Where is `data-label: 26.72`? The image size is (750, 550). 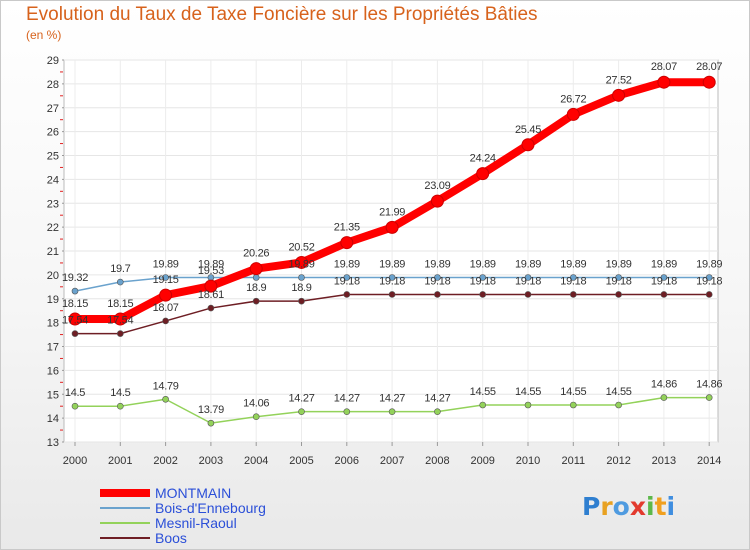 data-label: 26.72 is located at coordinates (573, 99).